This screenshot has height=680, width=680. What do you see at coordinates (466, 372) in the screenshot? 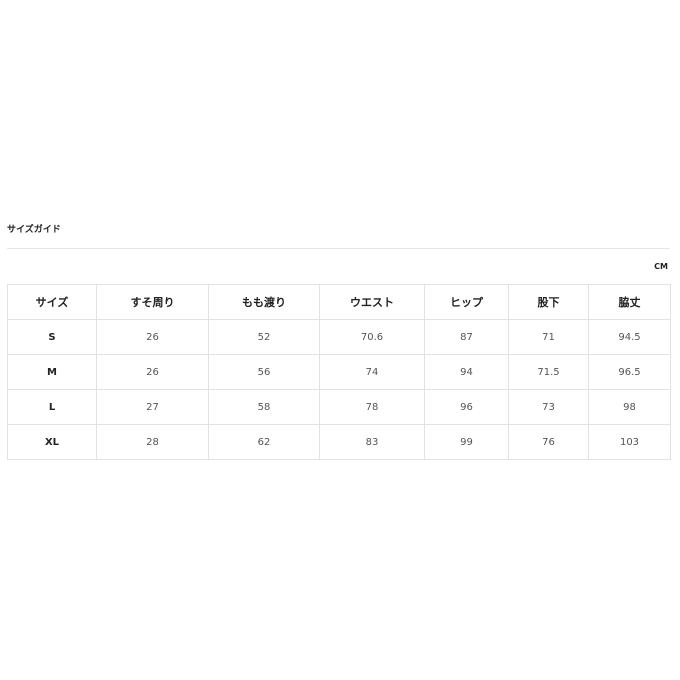
I see `value-cell: 94` at bounding box center [466, 372].